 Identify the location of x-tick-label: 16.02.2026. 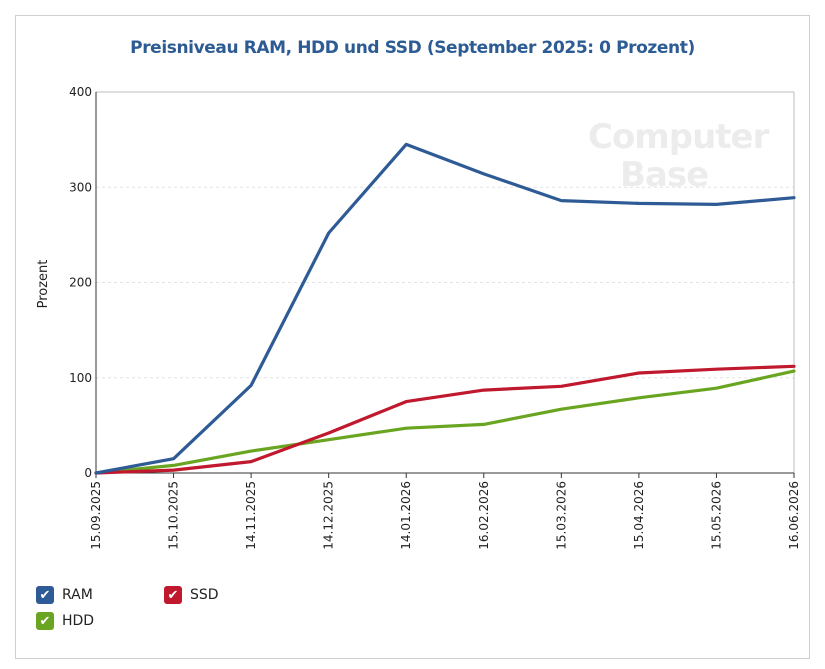
(484, 515).